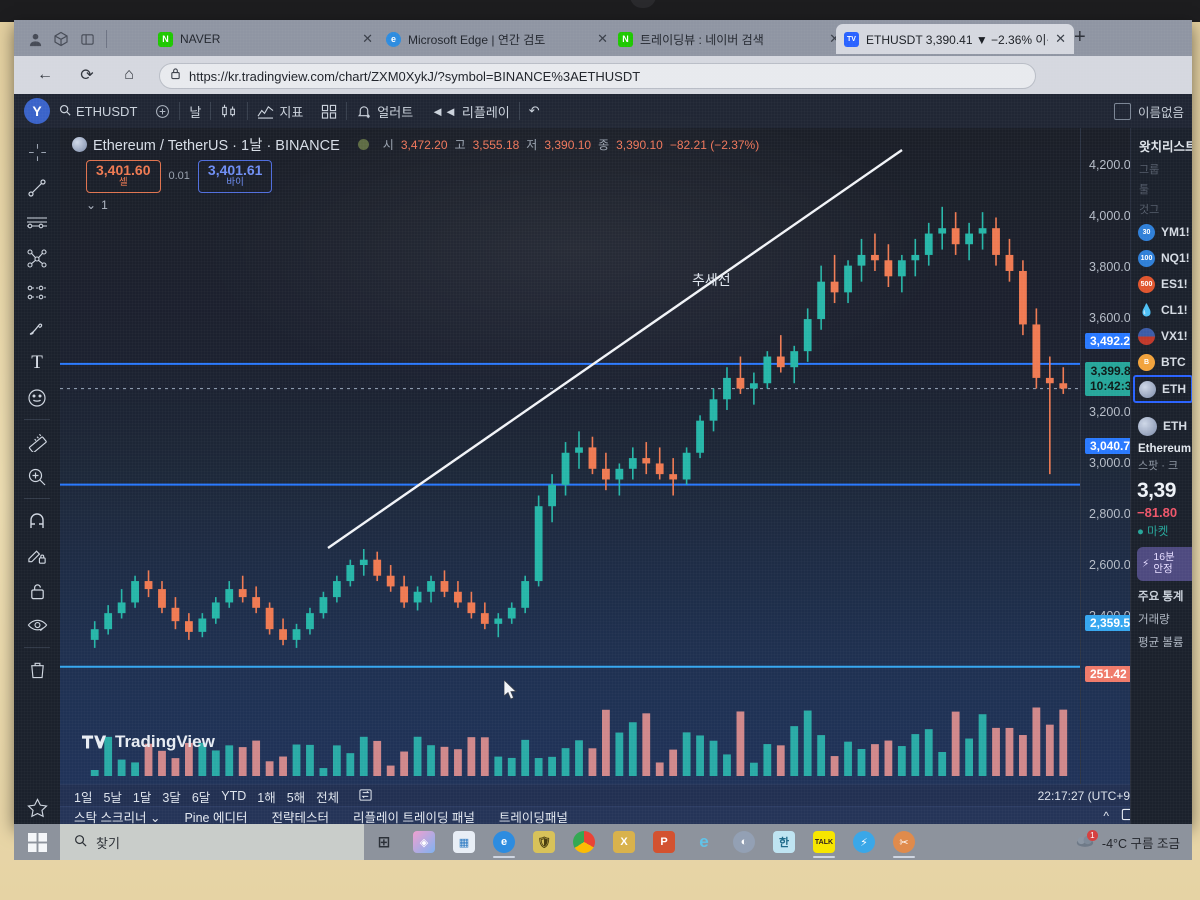  What do you see at coordinates (37, 476) in the screenshot?
I see `zoom-in-icon` at bounding box center [37, 476].